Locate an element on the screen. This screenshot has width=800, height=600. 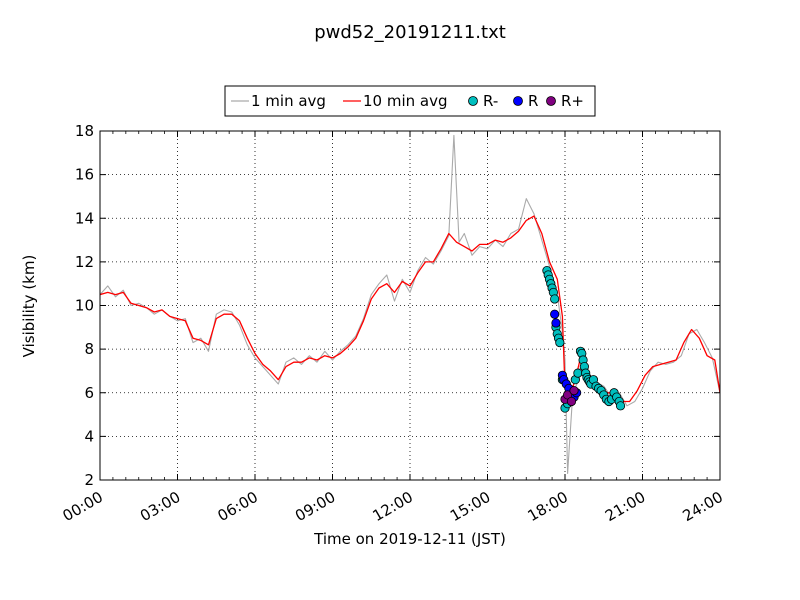
y-tick-label: 14 is located at coordinates (84, 218).